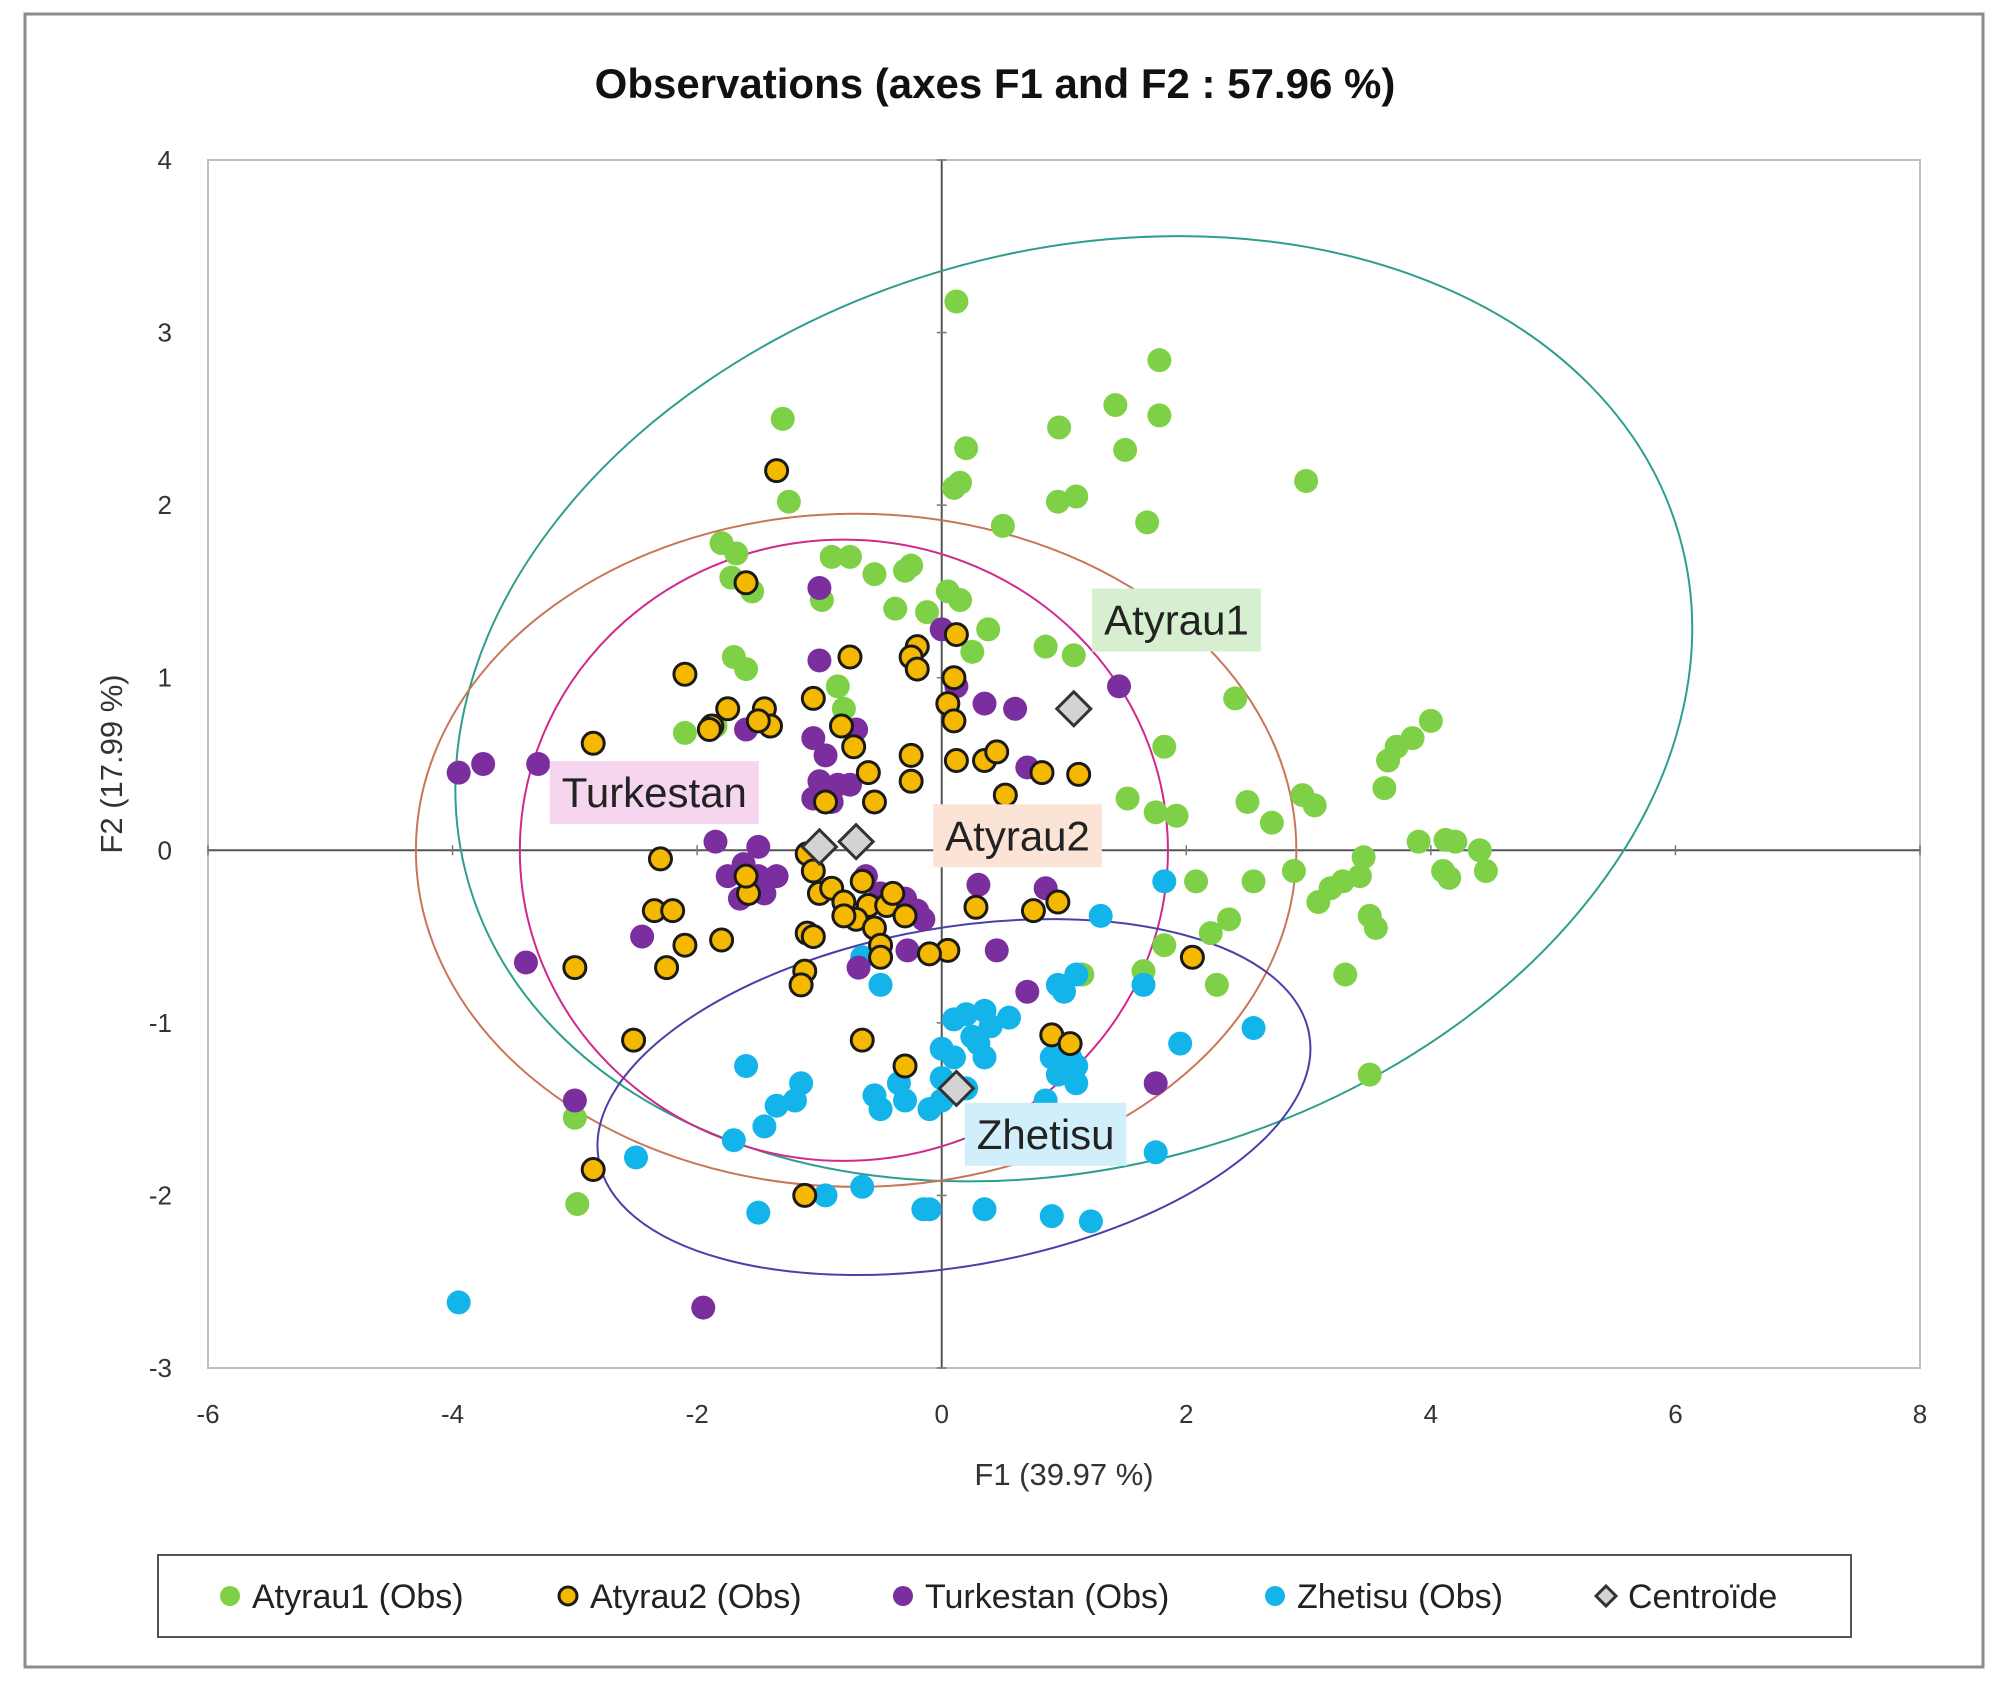  What do you see at coordinates (654, 793) in the screenshot?
I see `group-label-turkestan: Turkestan` at bounding box center [654, 793].